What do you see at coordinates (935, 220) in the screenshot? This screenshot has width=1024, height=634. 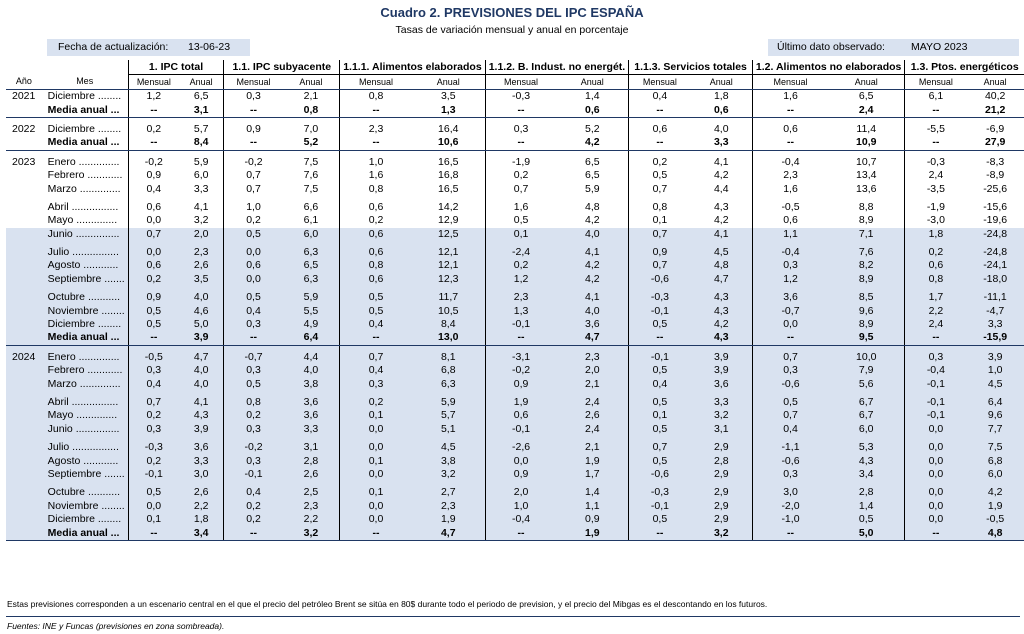 I see `mensual-value: -3,0` at bounding box center [935, 220].